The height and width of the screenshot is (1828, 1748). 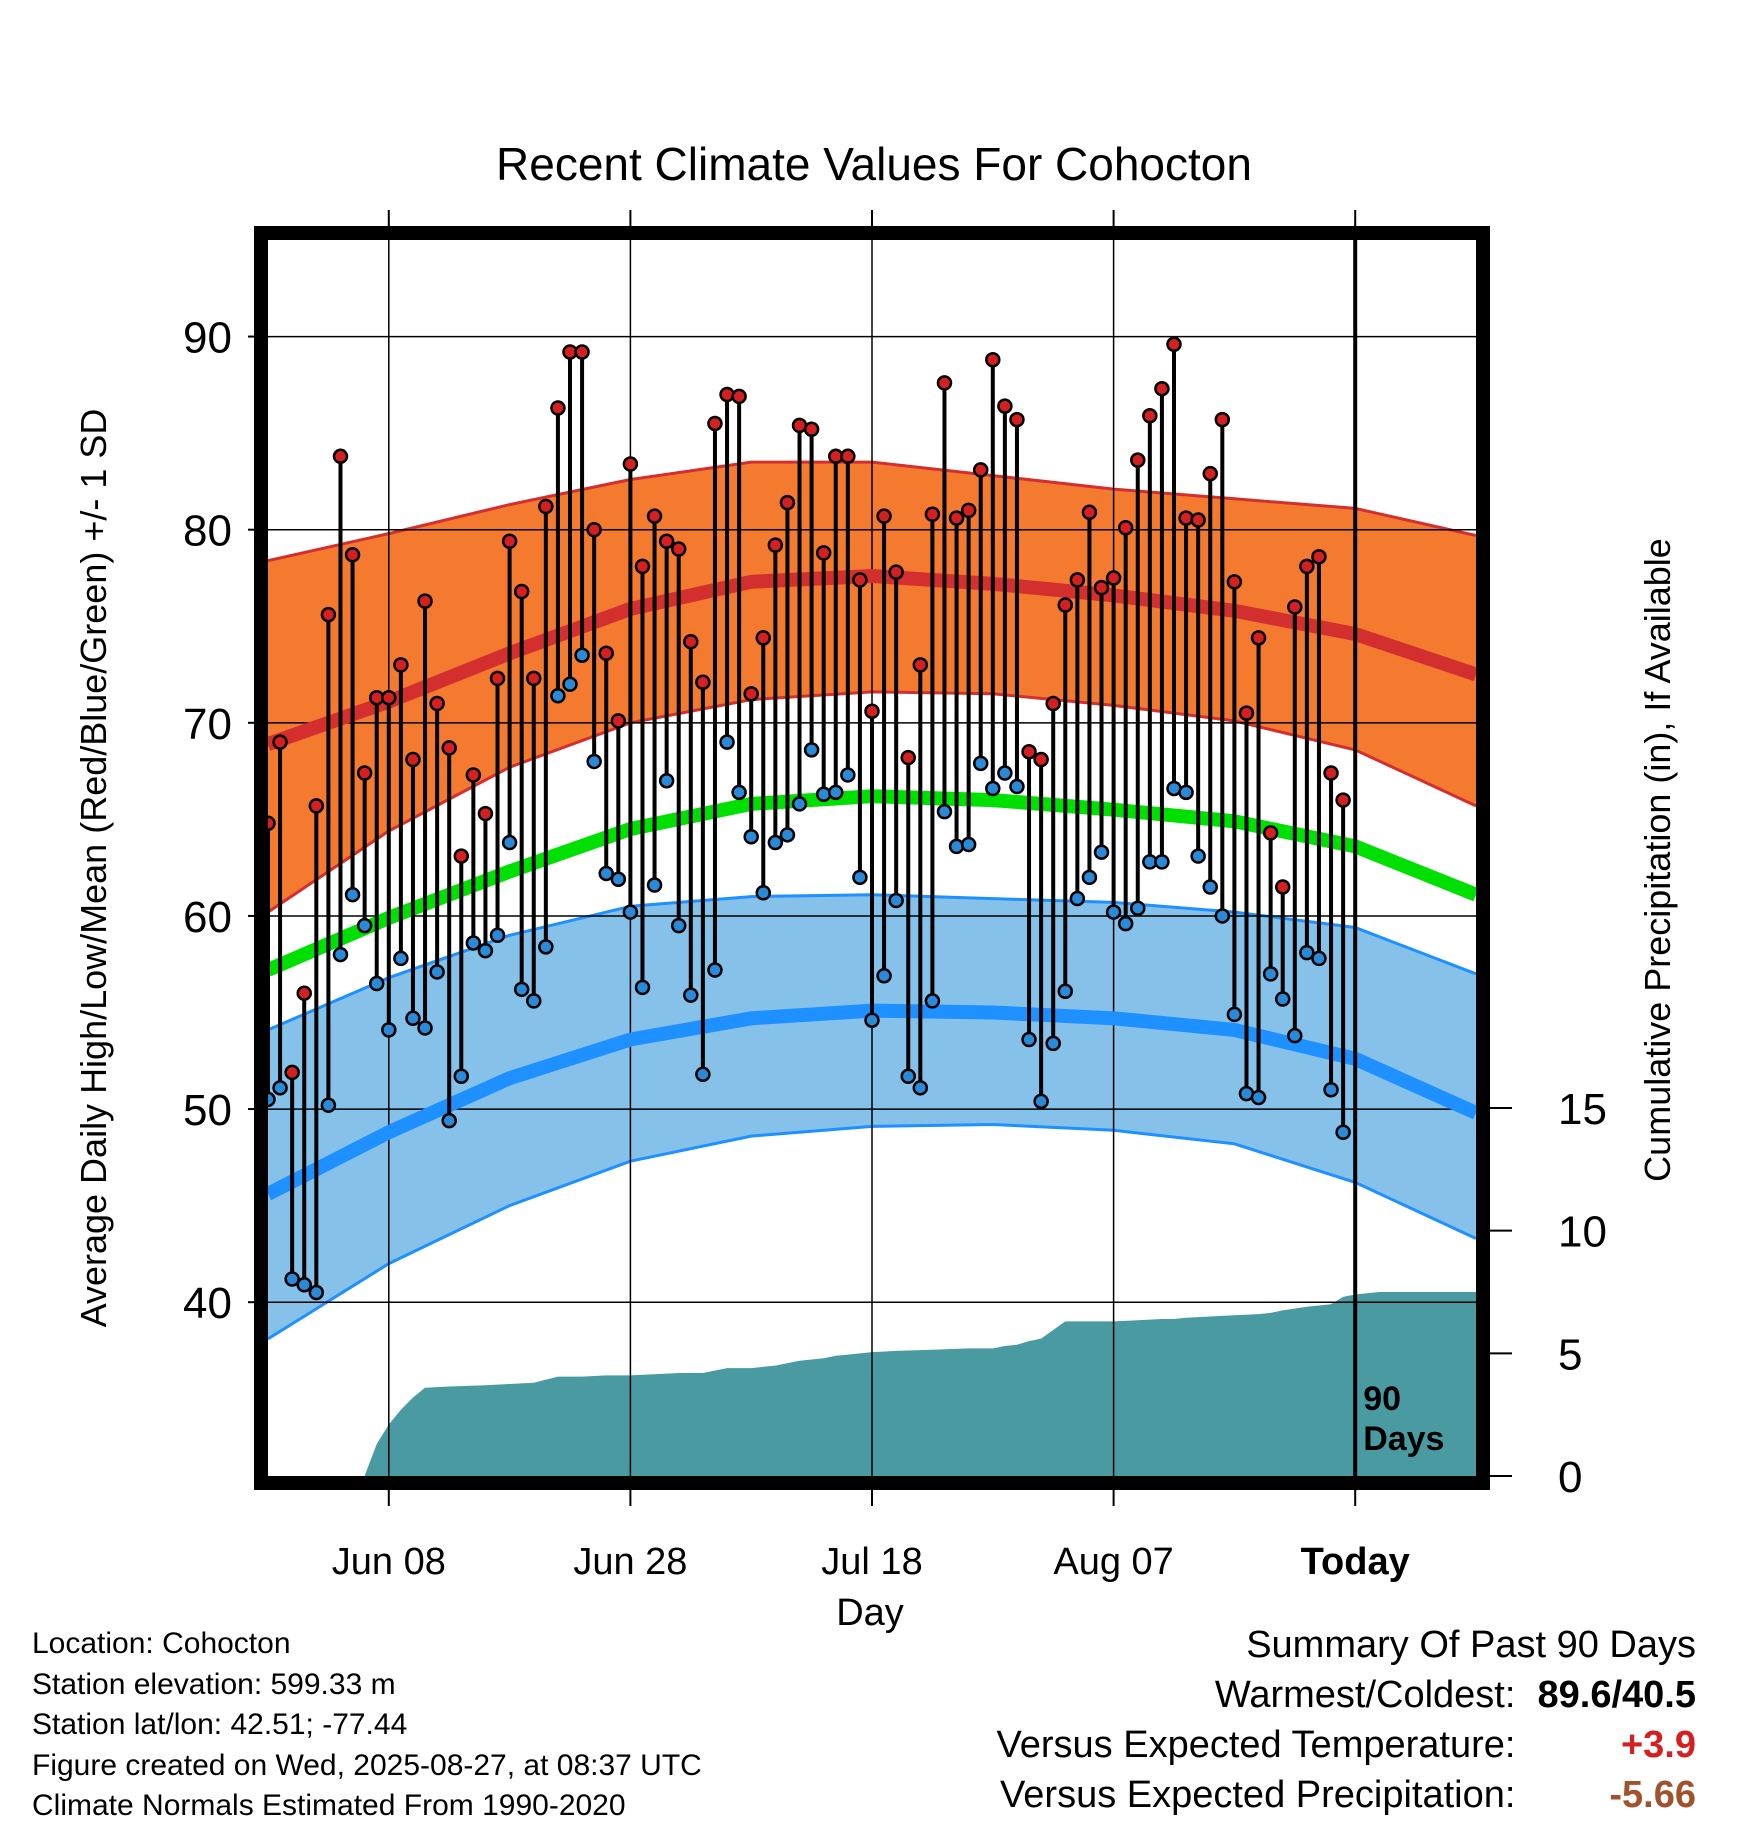 What do you see at coordinates (207, 917) in the screenshot?
I see `y-tick-label: 60` at bounding box center [207, 917].